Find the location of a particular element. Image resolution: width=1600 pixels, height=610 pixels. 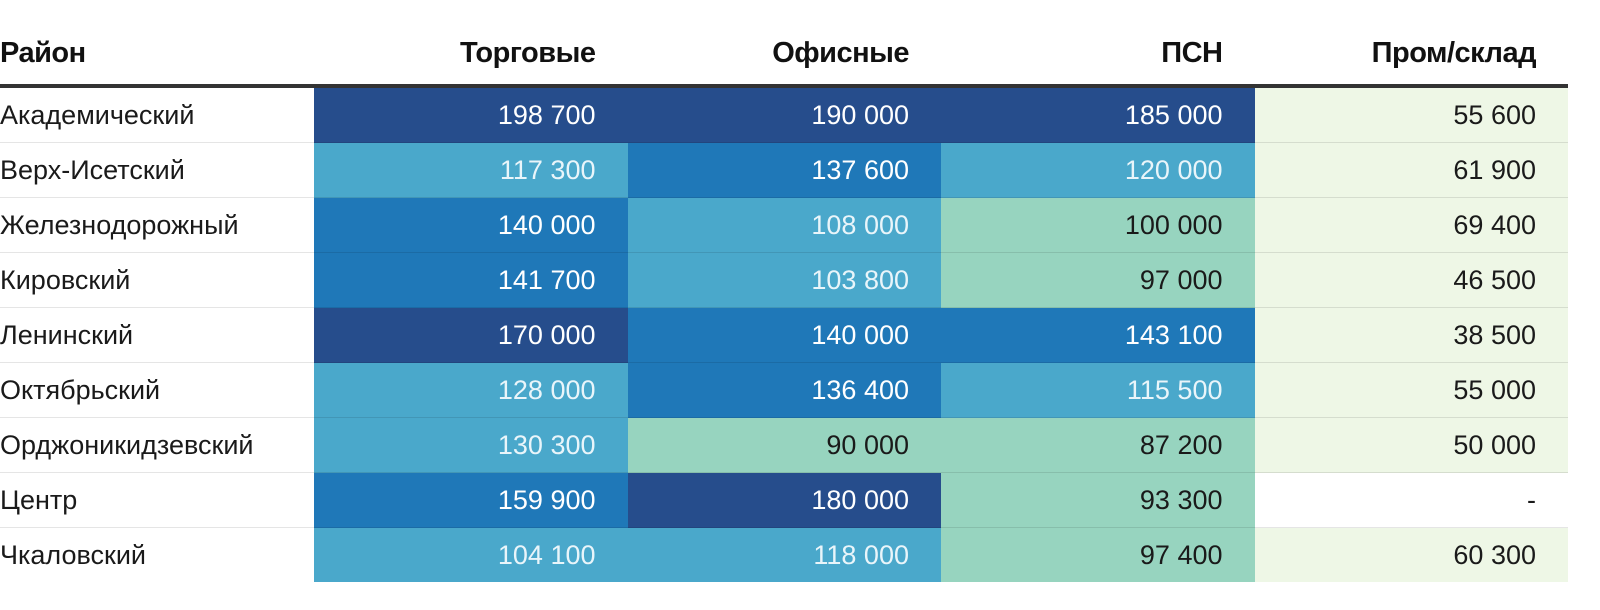

value-cell-office: 118 000 is located at coordinates (784, 554).